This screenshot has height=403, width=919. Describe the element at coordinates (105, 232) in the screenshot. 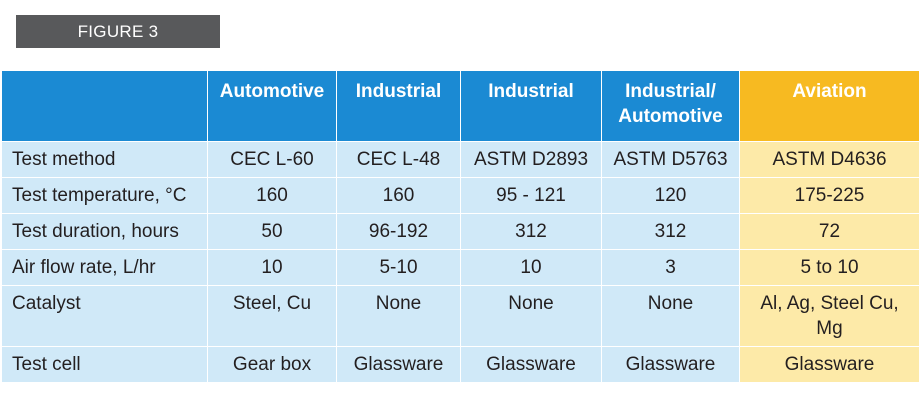

I see `row-label: Test duration, hours` at that location.